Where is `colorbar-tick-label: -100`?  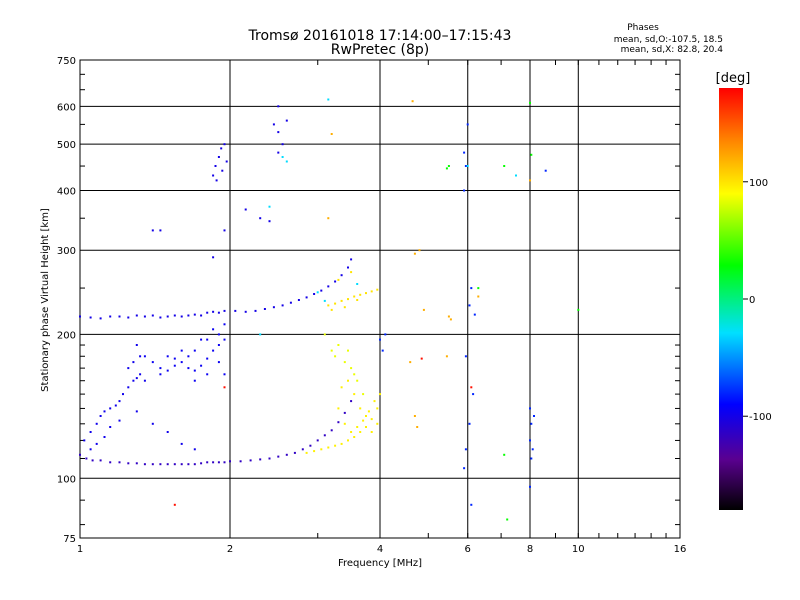
colorbar-tick-label: -100 is located at coordinates (760, 417).